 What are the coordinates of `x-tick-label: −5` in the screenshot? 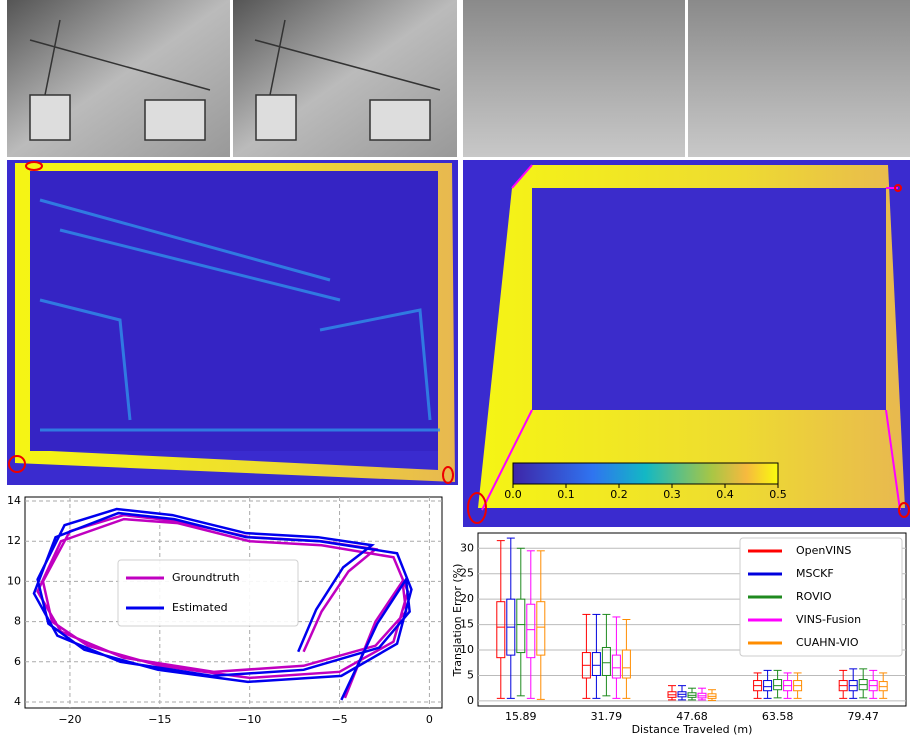 It's located at (339, 719).